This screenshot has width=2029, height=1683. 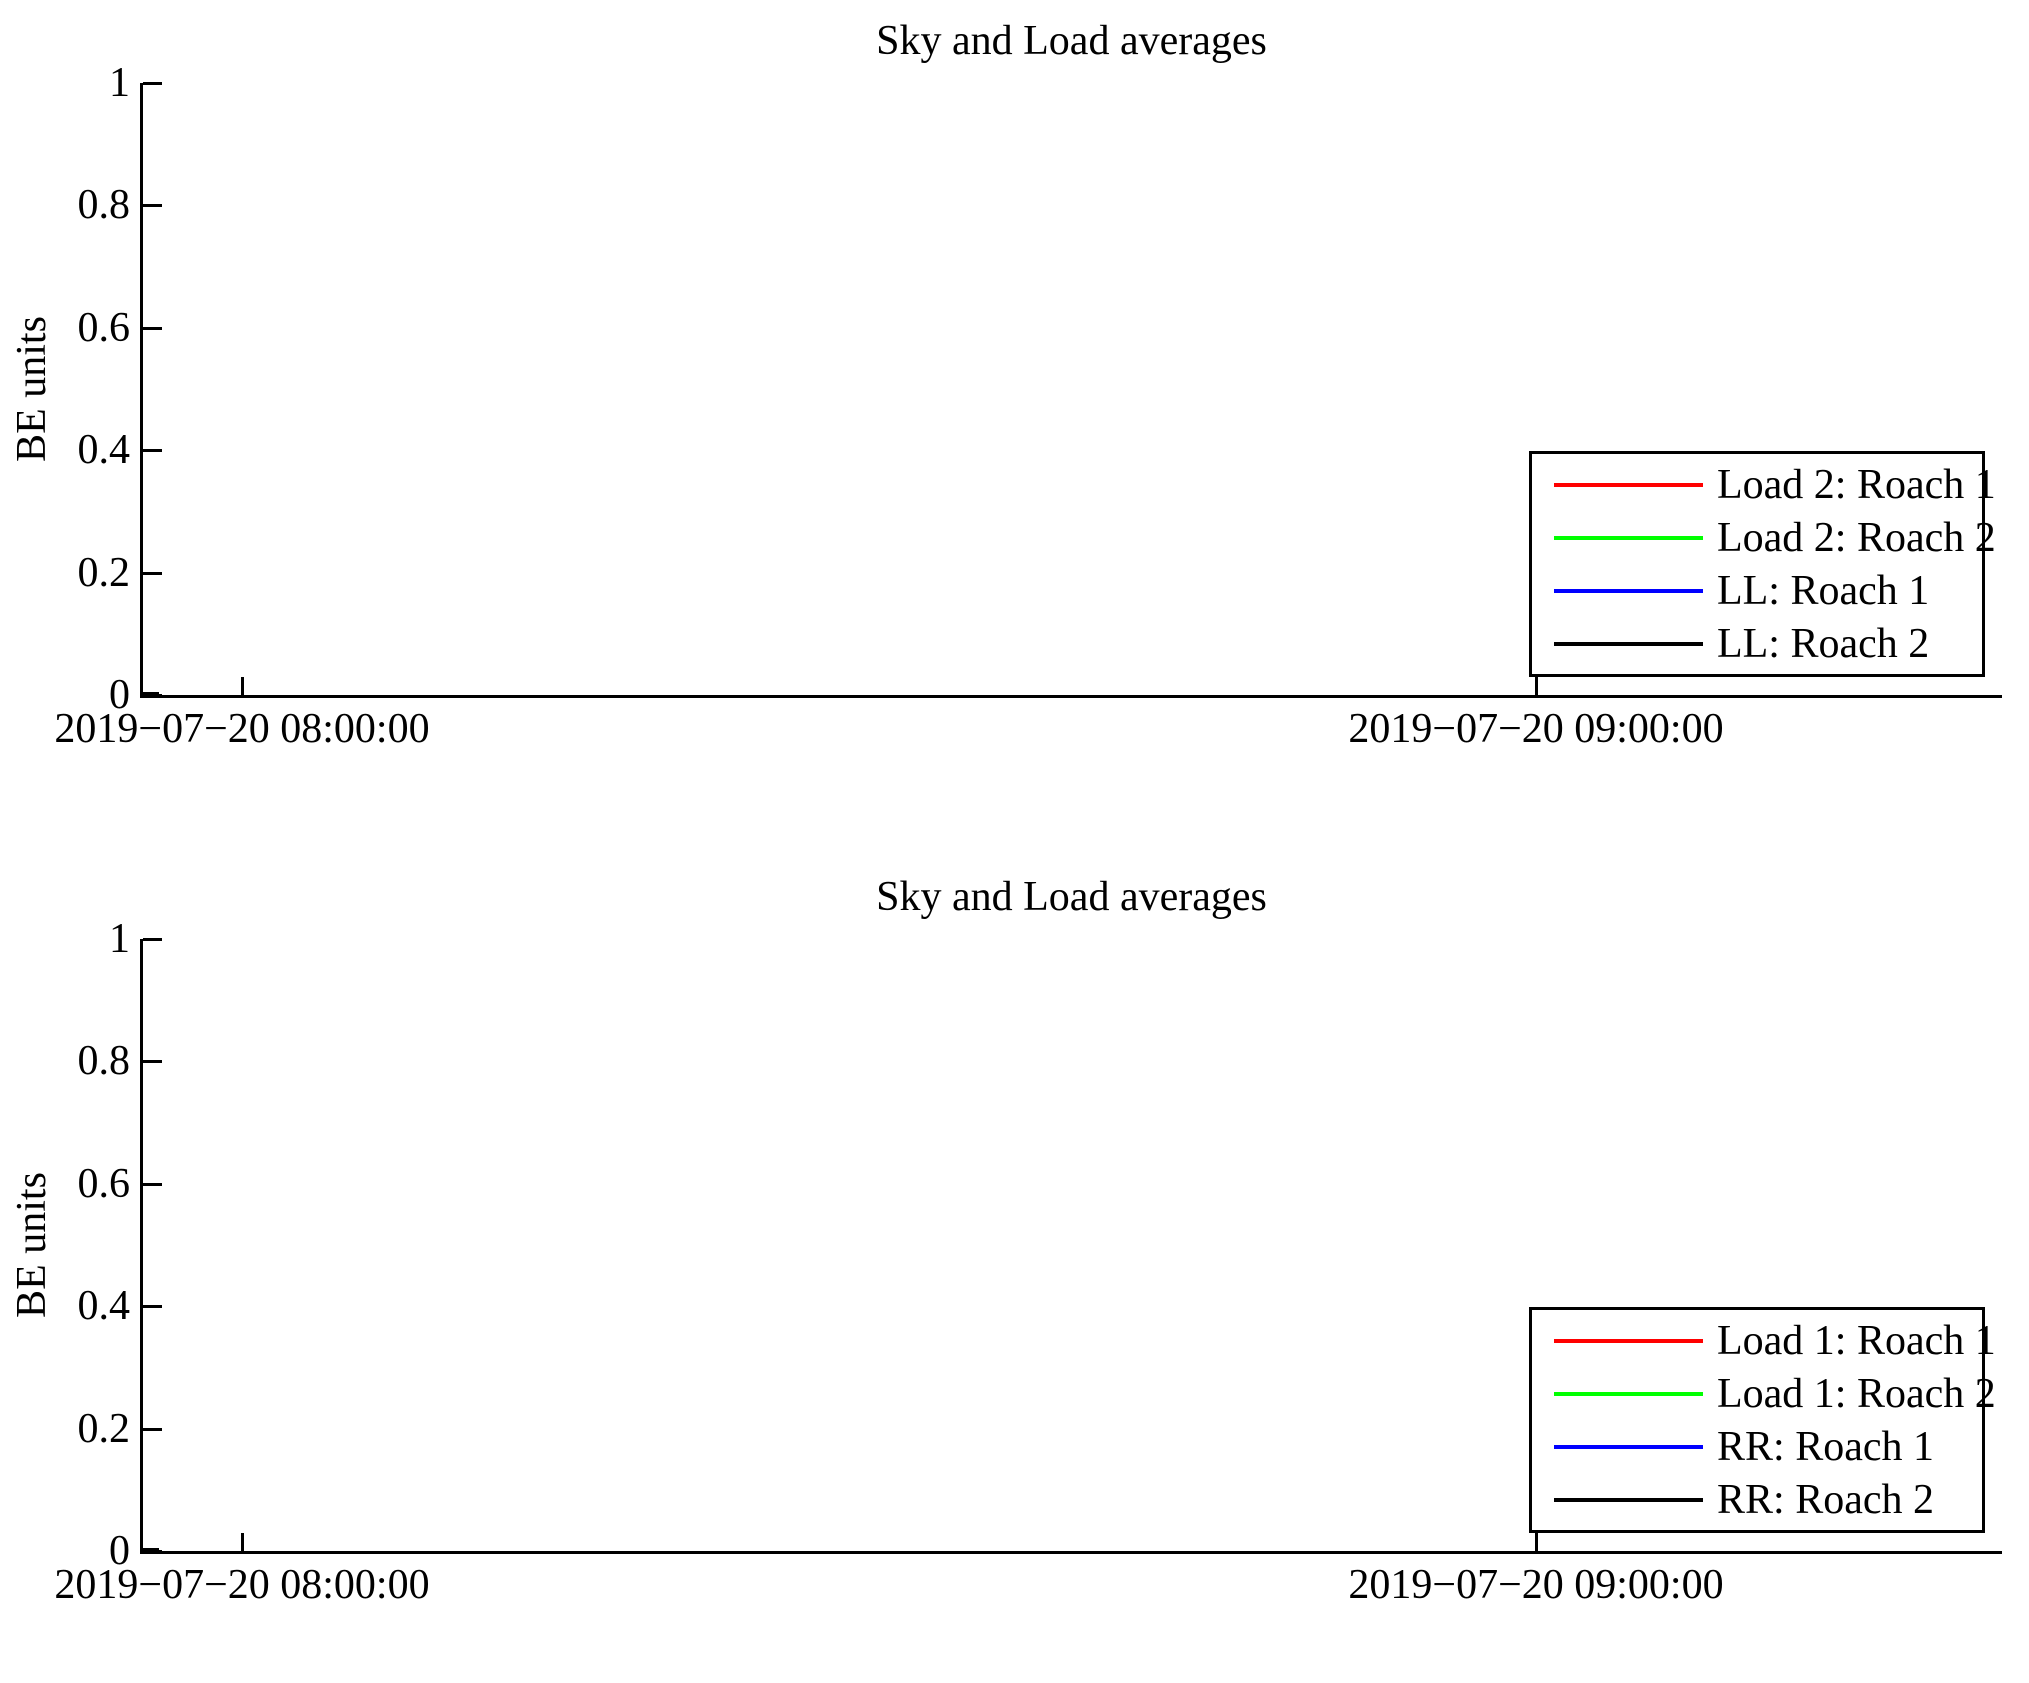 What do you see at coordinates (1825, 1499) in the screenshot?
I see `legend-label: RR: Roach 2` at bounding box center [1825, 1499].